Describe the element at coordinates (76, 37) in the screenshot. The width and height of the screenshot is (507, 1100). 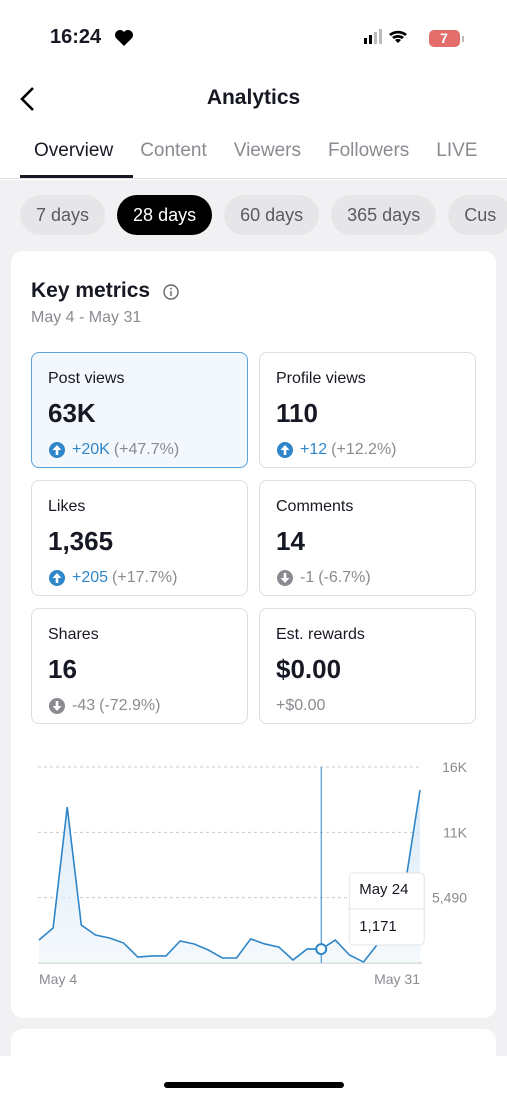
I see `status-time: 16:24` at that location.